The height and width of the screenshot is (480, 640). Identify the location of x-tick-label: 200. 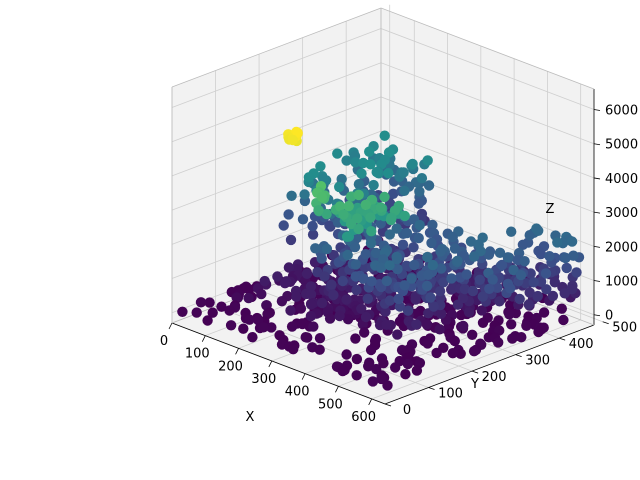
(230, 366).